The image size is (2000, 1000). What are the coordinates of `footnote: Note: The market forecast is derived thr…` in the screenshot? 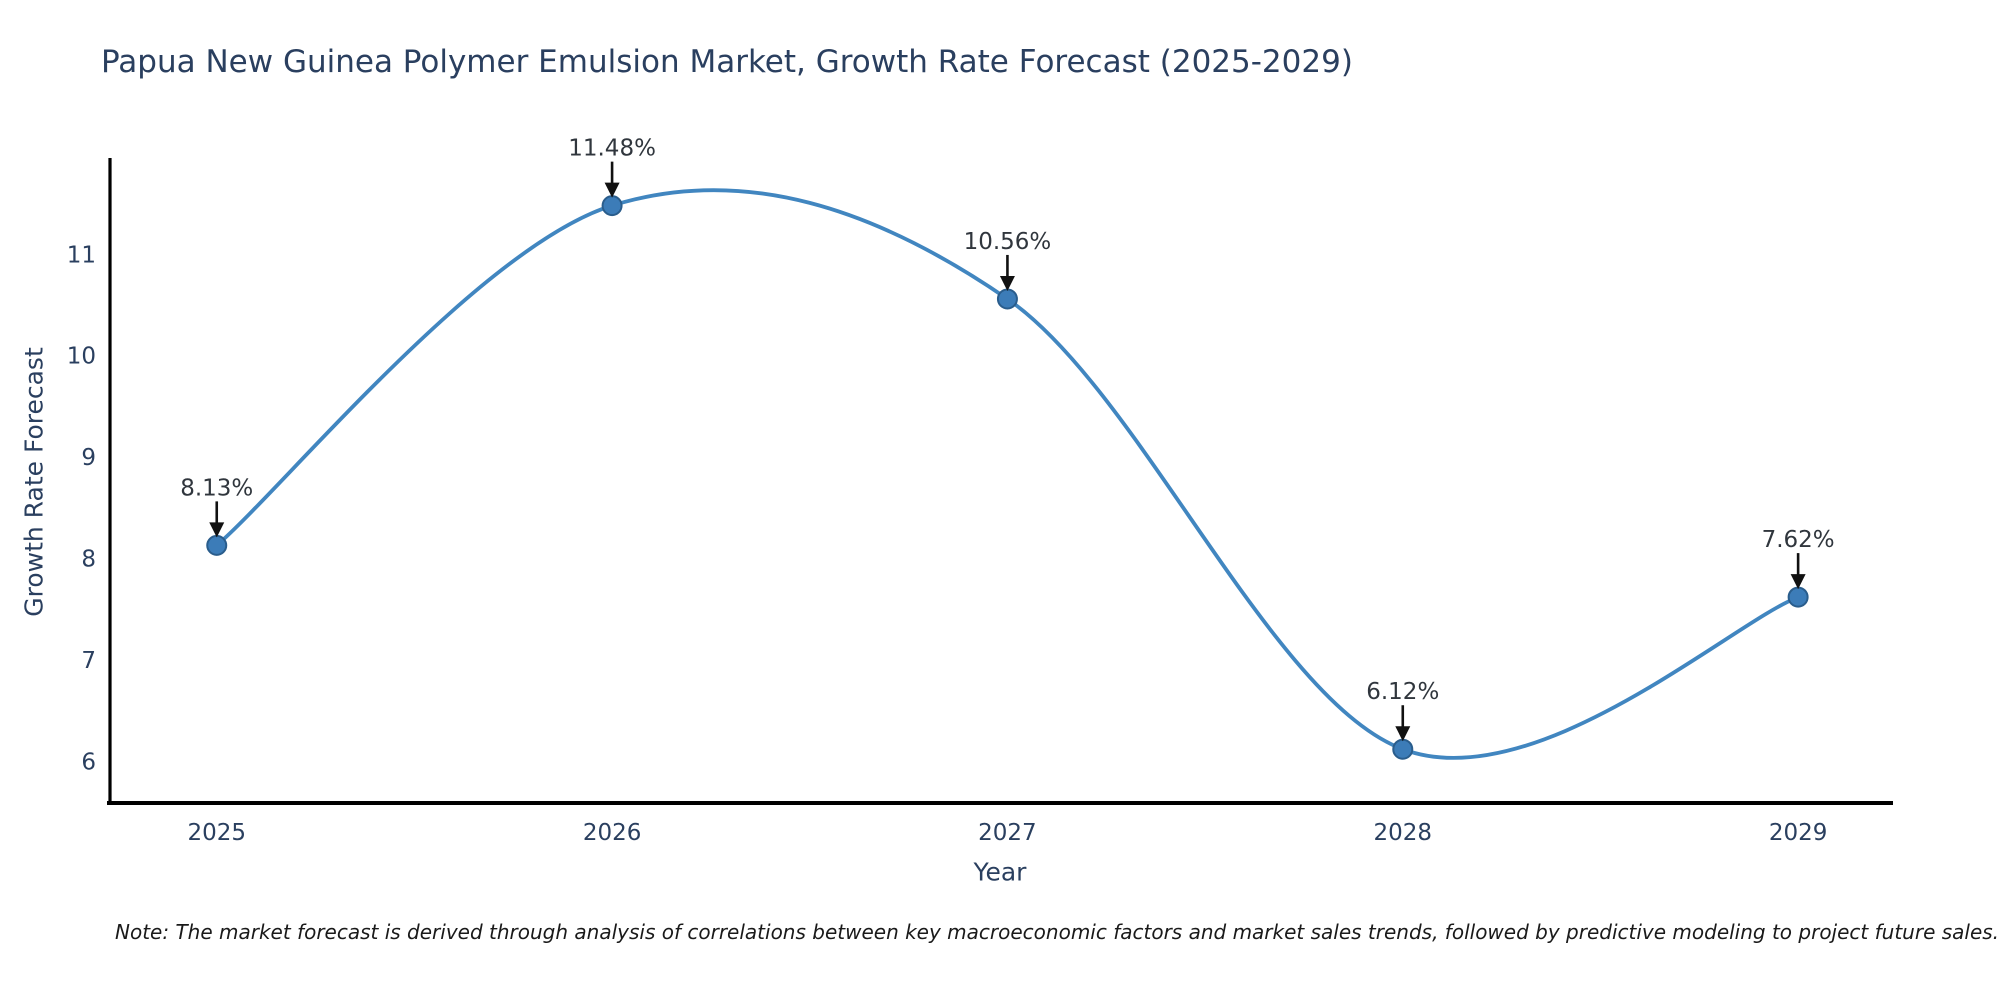 It's located at (1057, 932).